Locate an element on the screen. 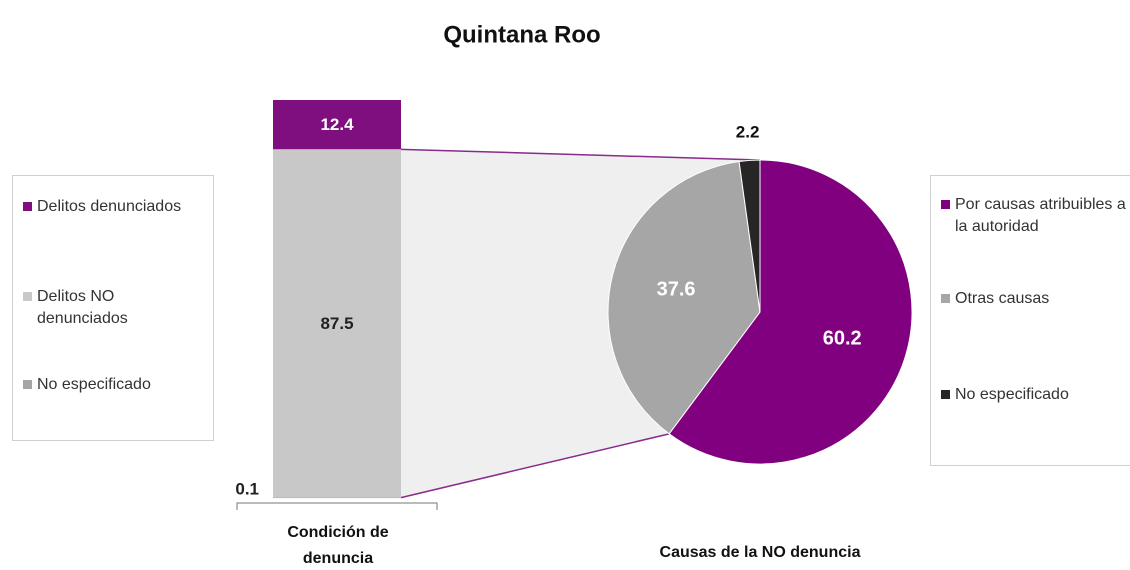  legend-item: Delitos denunciados is located at coordinates (115, 207).